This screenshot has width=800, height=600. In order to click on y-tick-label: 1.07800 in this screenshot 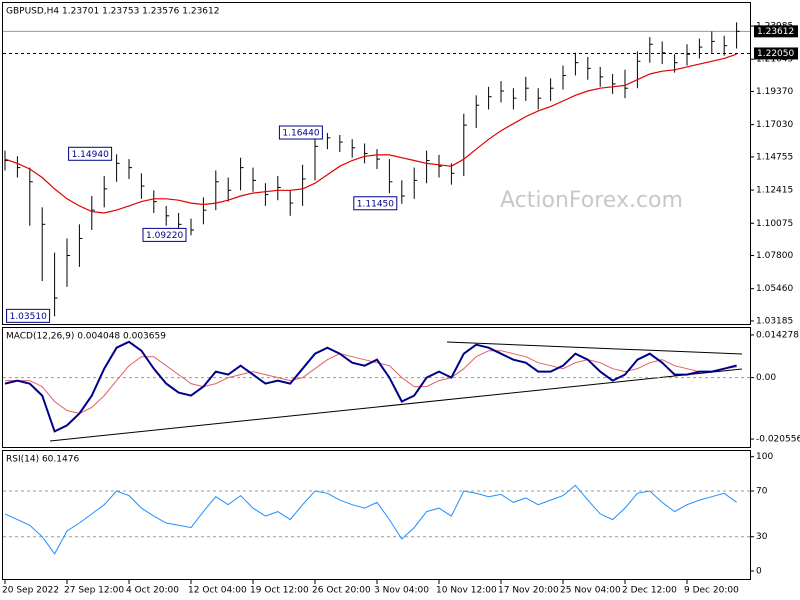, I will do `click(774, 256)`.